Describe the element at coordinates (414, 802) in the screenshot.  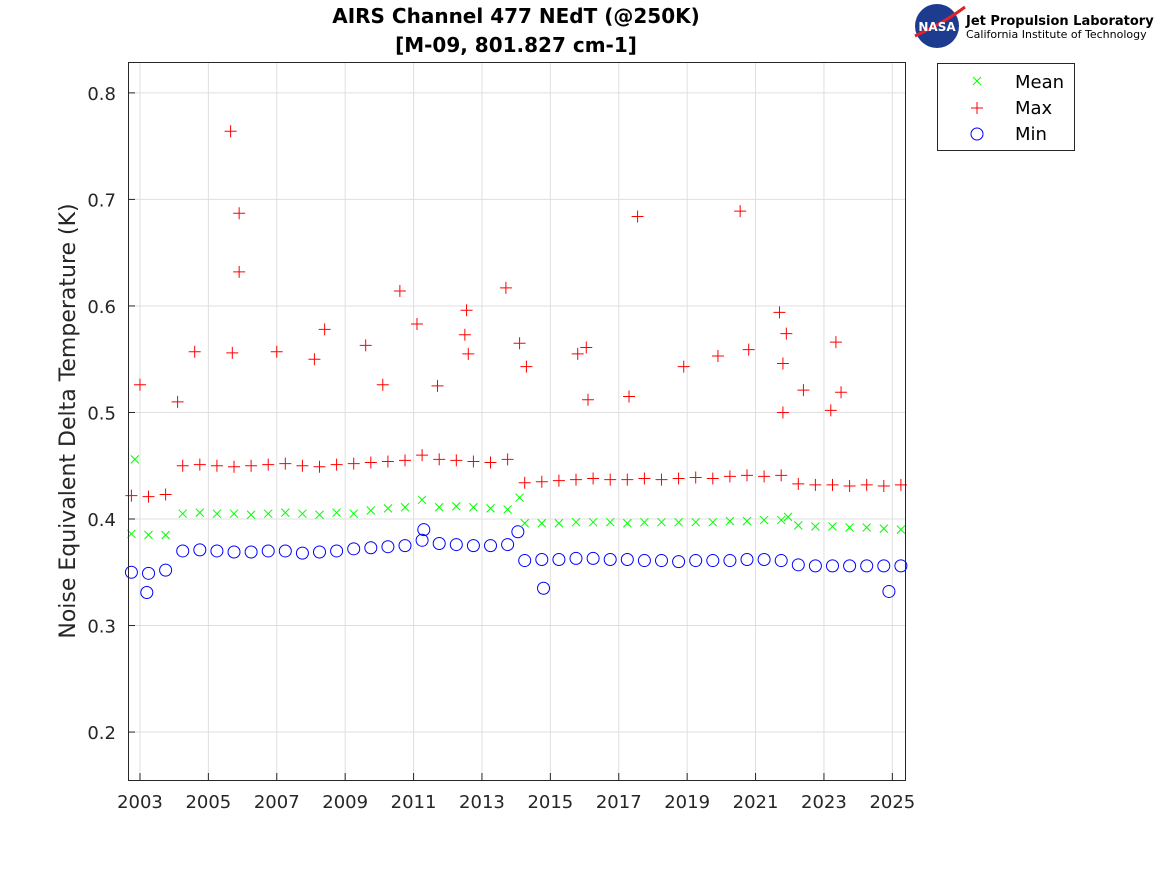
I see `x-tick-label: 2011` at that location.